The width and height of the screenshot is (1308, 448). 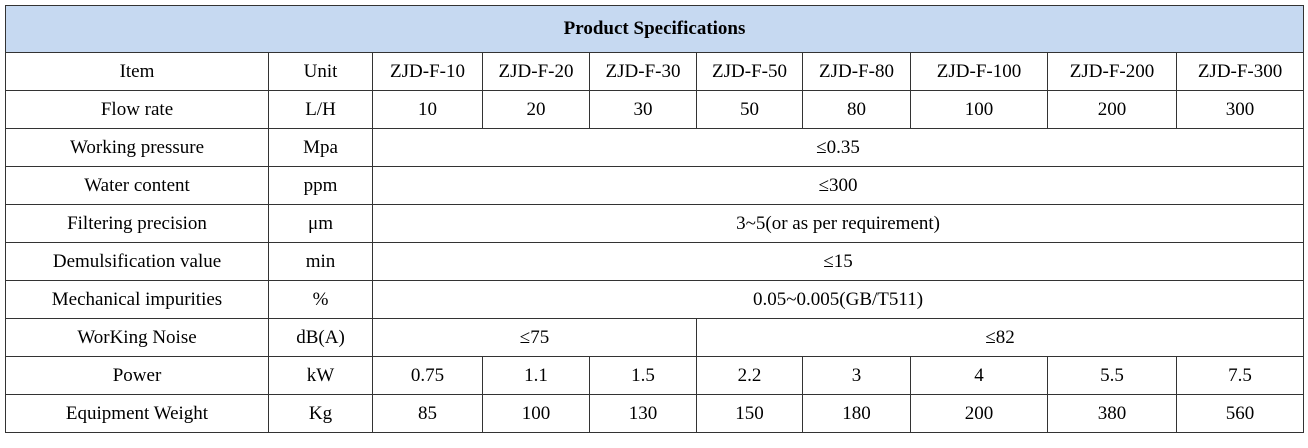 What do you see at coordinates (856, 109) in the screenshot?
I see `value-cell: 80` at bounding box center [856, 109].